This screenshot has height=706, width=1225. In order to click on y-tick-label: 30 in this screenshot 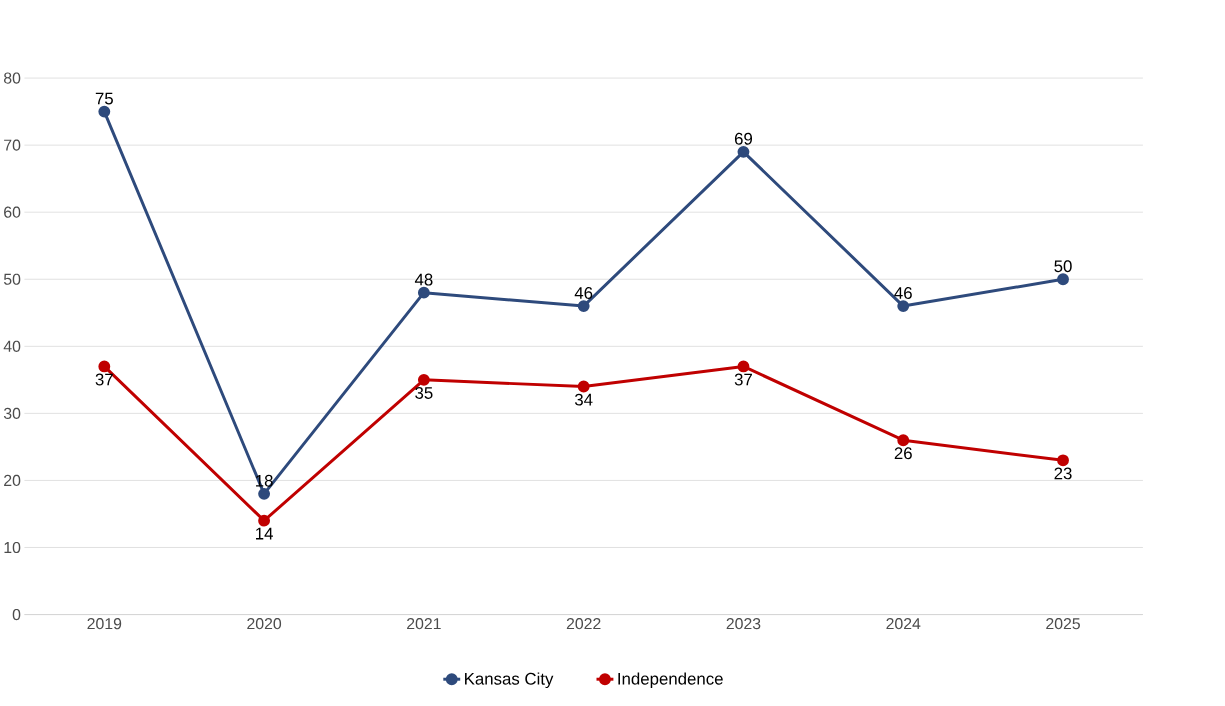, I will do `click(12, 413)`.